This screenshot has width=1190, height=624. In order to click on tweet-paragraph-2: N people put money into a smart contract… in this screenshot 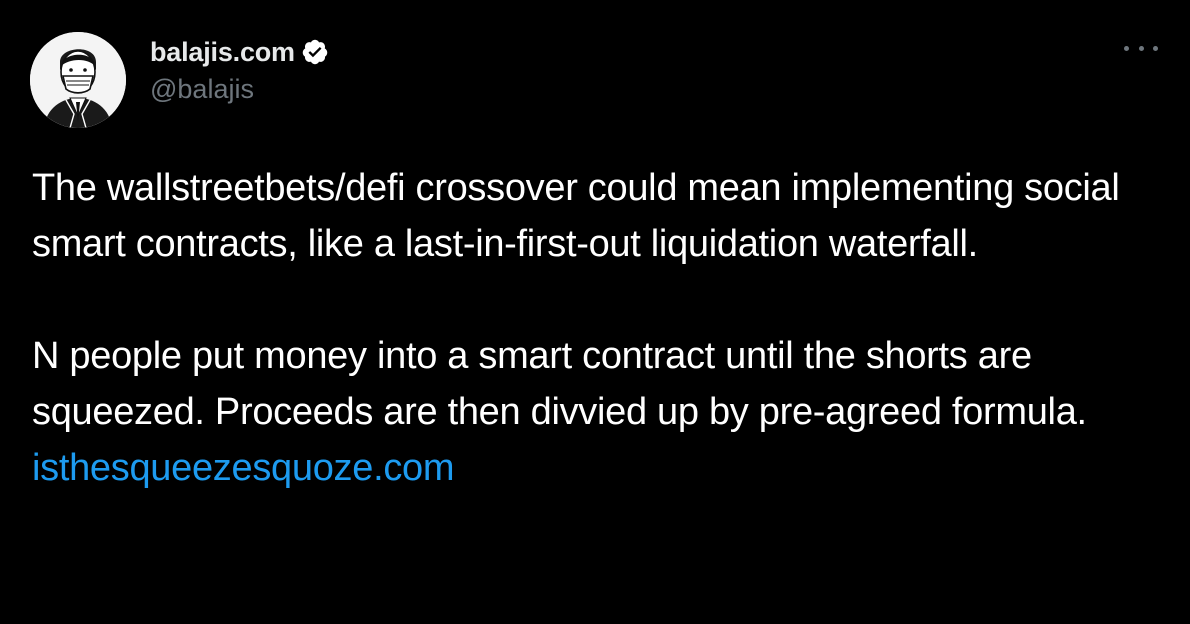, I will do `click(559, 384)`.